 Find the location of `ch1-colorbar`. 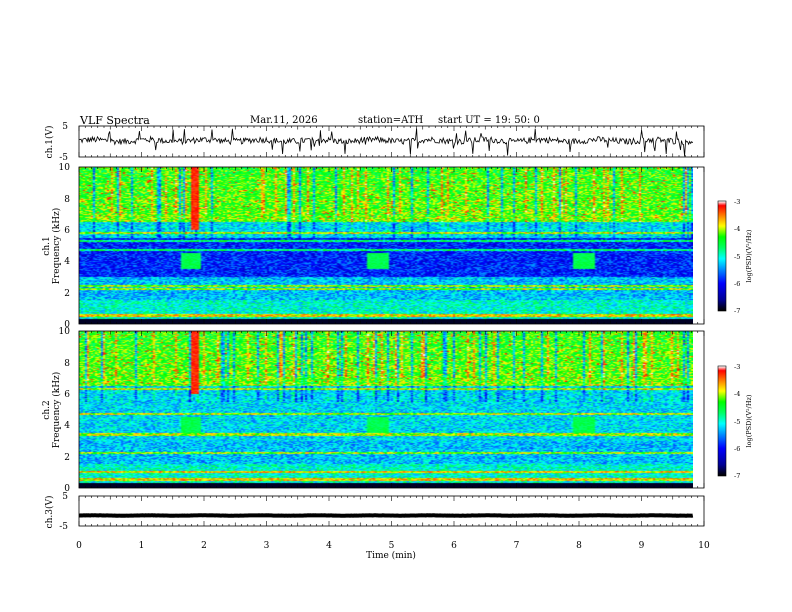

ch1-colorbar is located at coordinates (722, 256).